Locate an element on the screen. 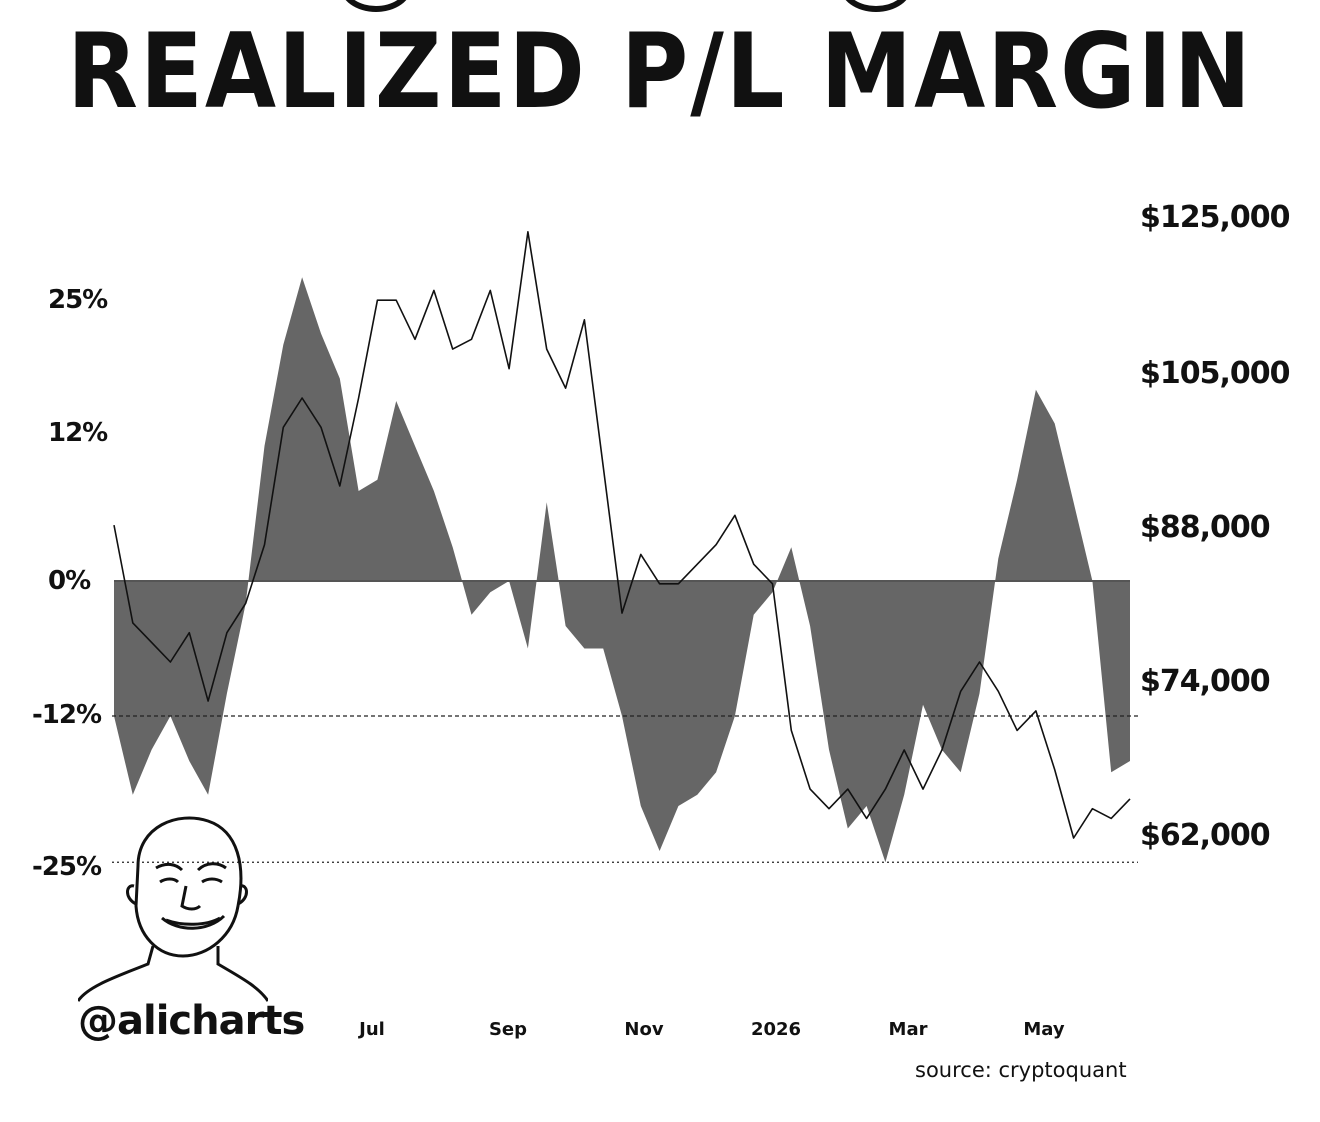 Image resolution: width=1320 pixels, height=1122 pixels. y-right-tick-label: $105,000 is located at coordinates (1215, 373).